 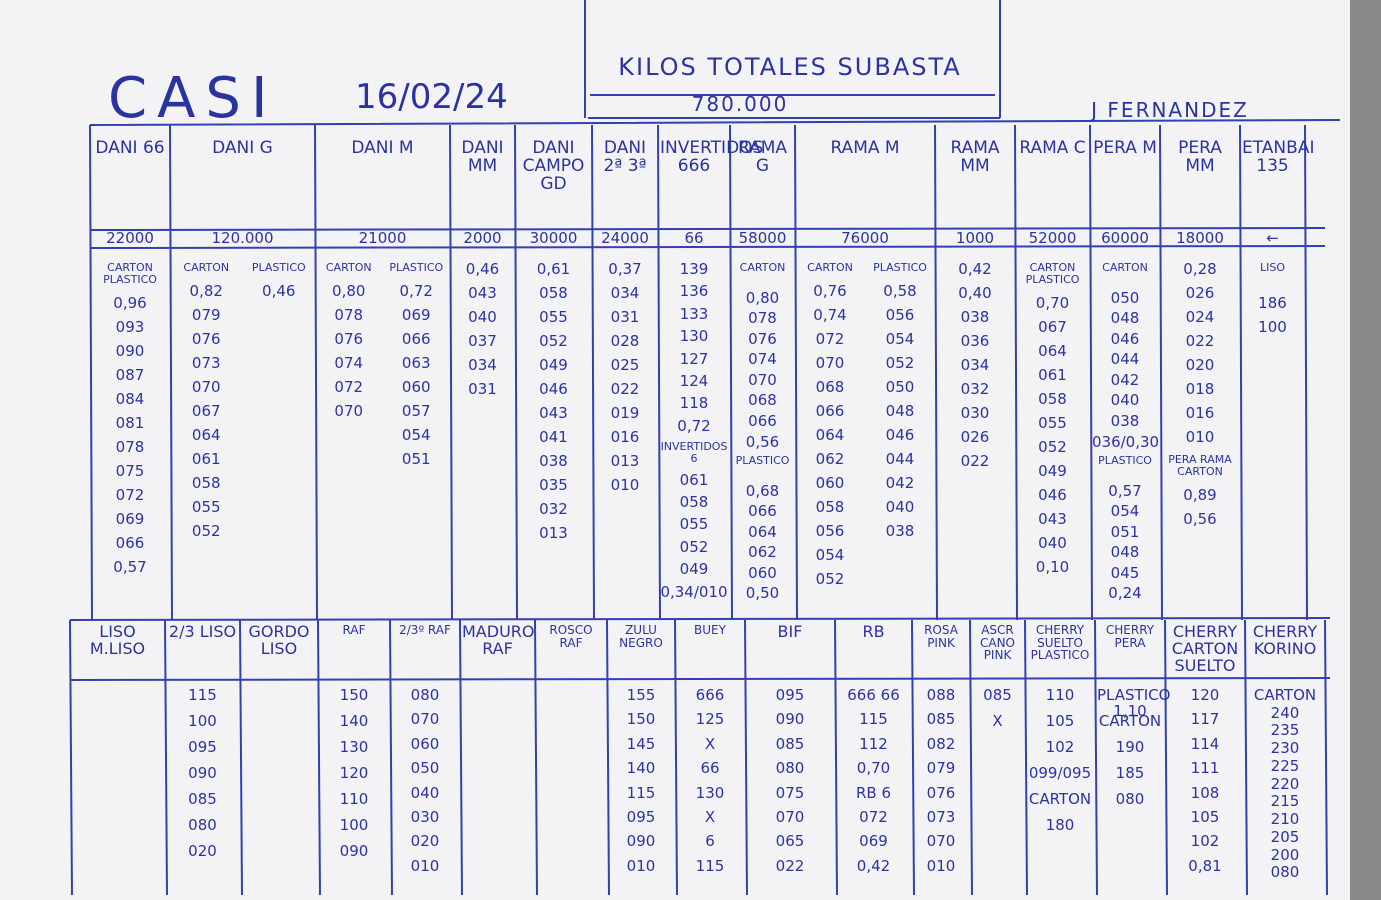 I want to click on column-header: CHERRY SUELTO PLASTICO, so click(x=1060, y=643).